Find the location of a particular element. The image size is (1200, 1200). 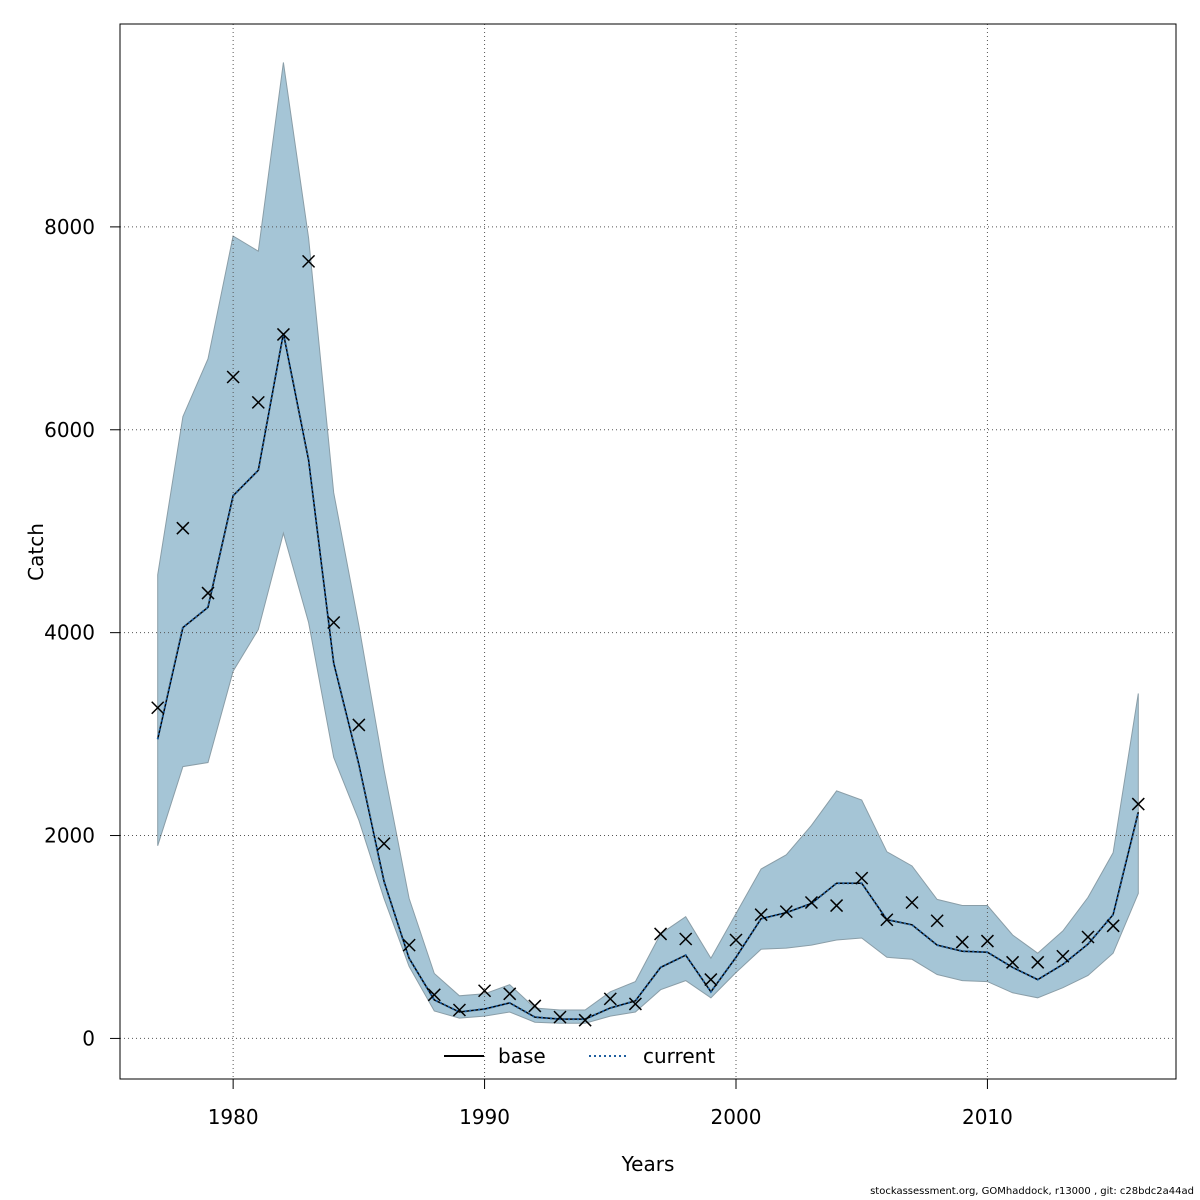

x-tick-label: 2010 is located at coordinates (987, 1117).